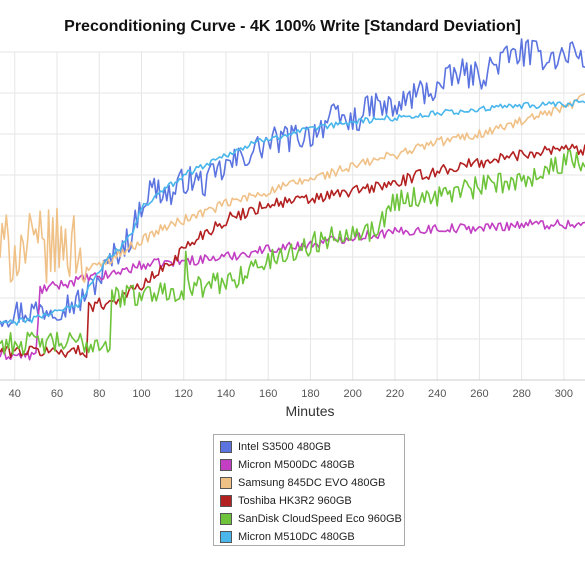 The height and width of the screenshot is (570, 585). I want to click on x-tick-label: 100, so click(141, 394).